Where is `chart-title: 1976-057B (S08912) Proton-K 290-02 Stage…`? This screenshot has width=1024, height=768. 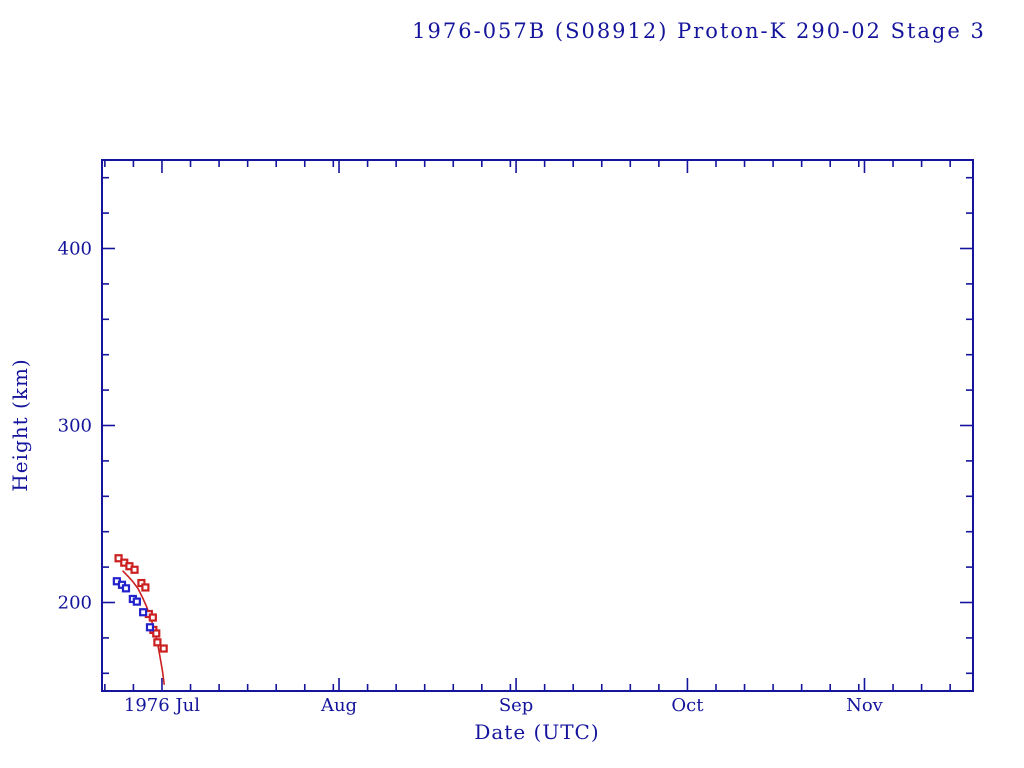
chart-title: 1976-057B (S08912) Proton-K 290-02 Stage… is located at coordinates (699, 31).